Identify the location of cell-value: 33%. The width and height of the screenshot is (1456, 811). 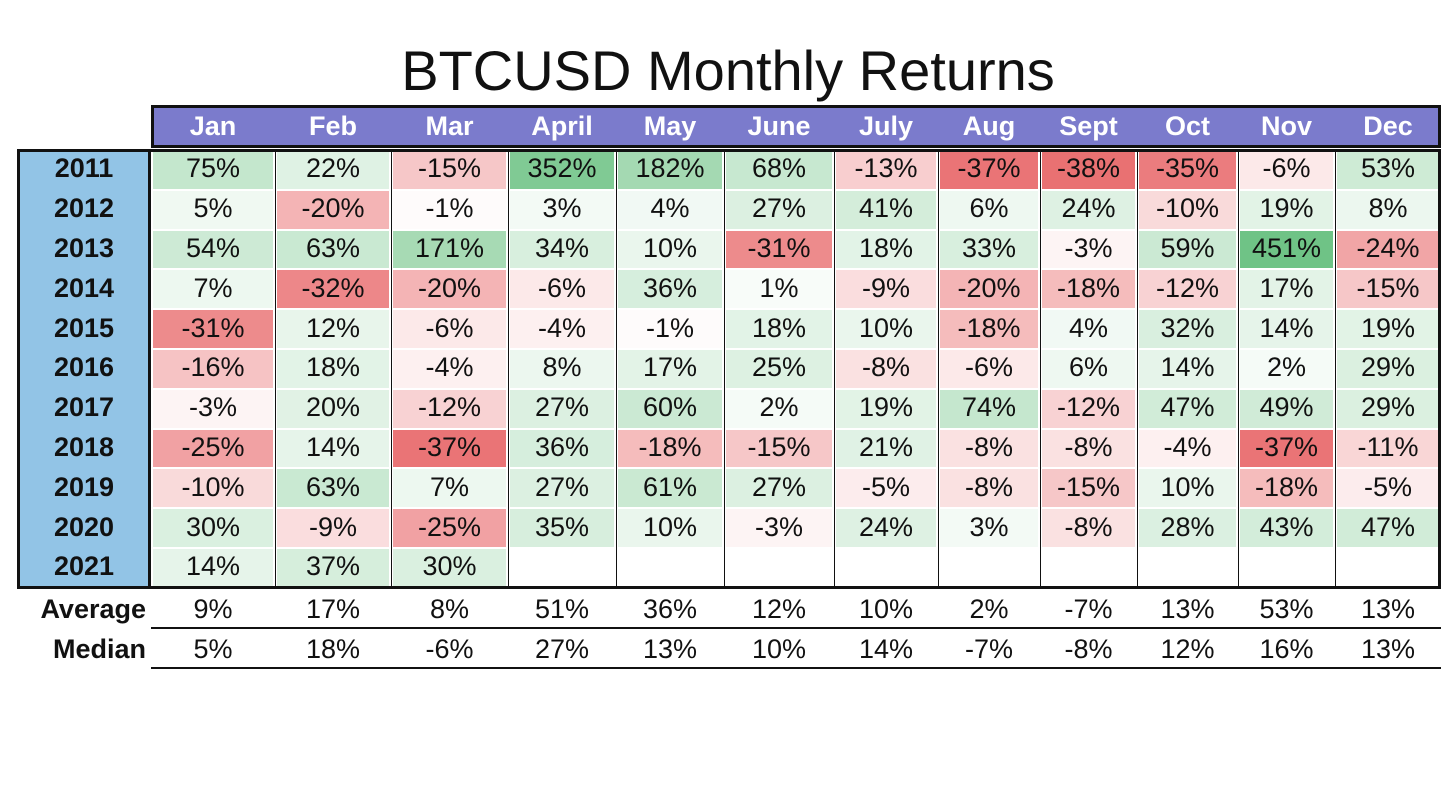
(989, 247).